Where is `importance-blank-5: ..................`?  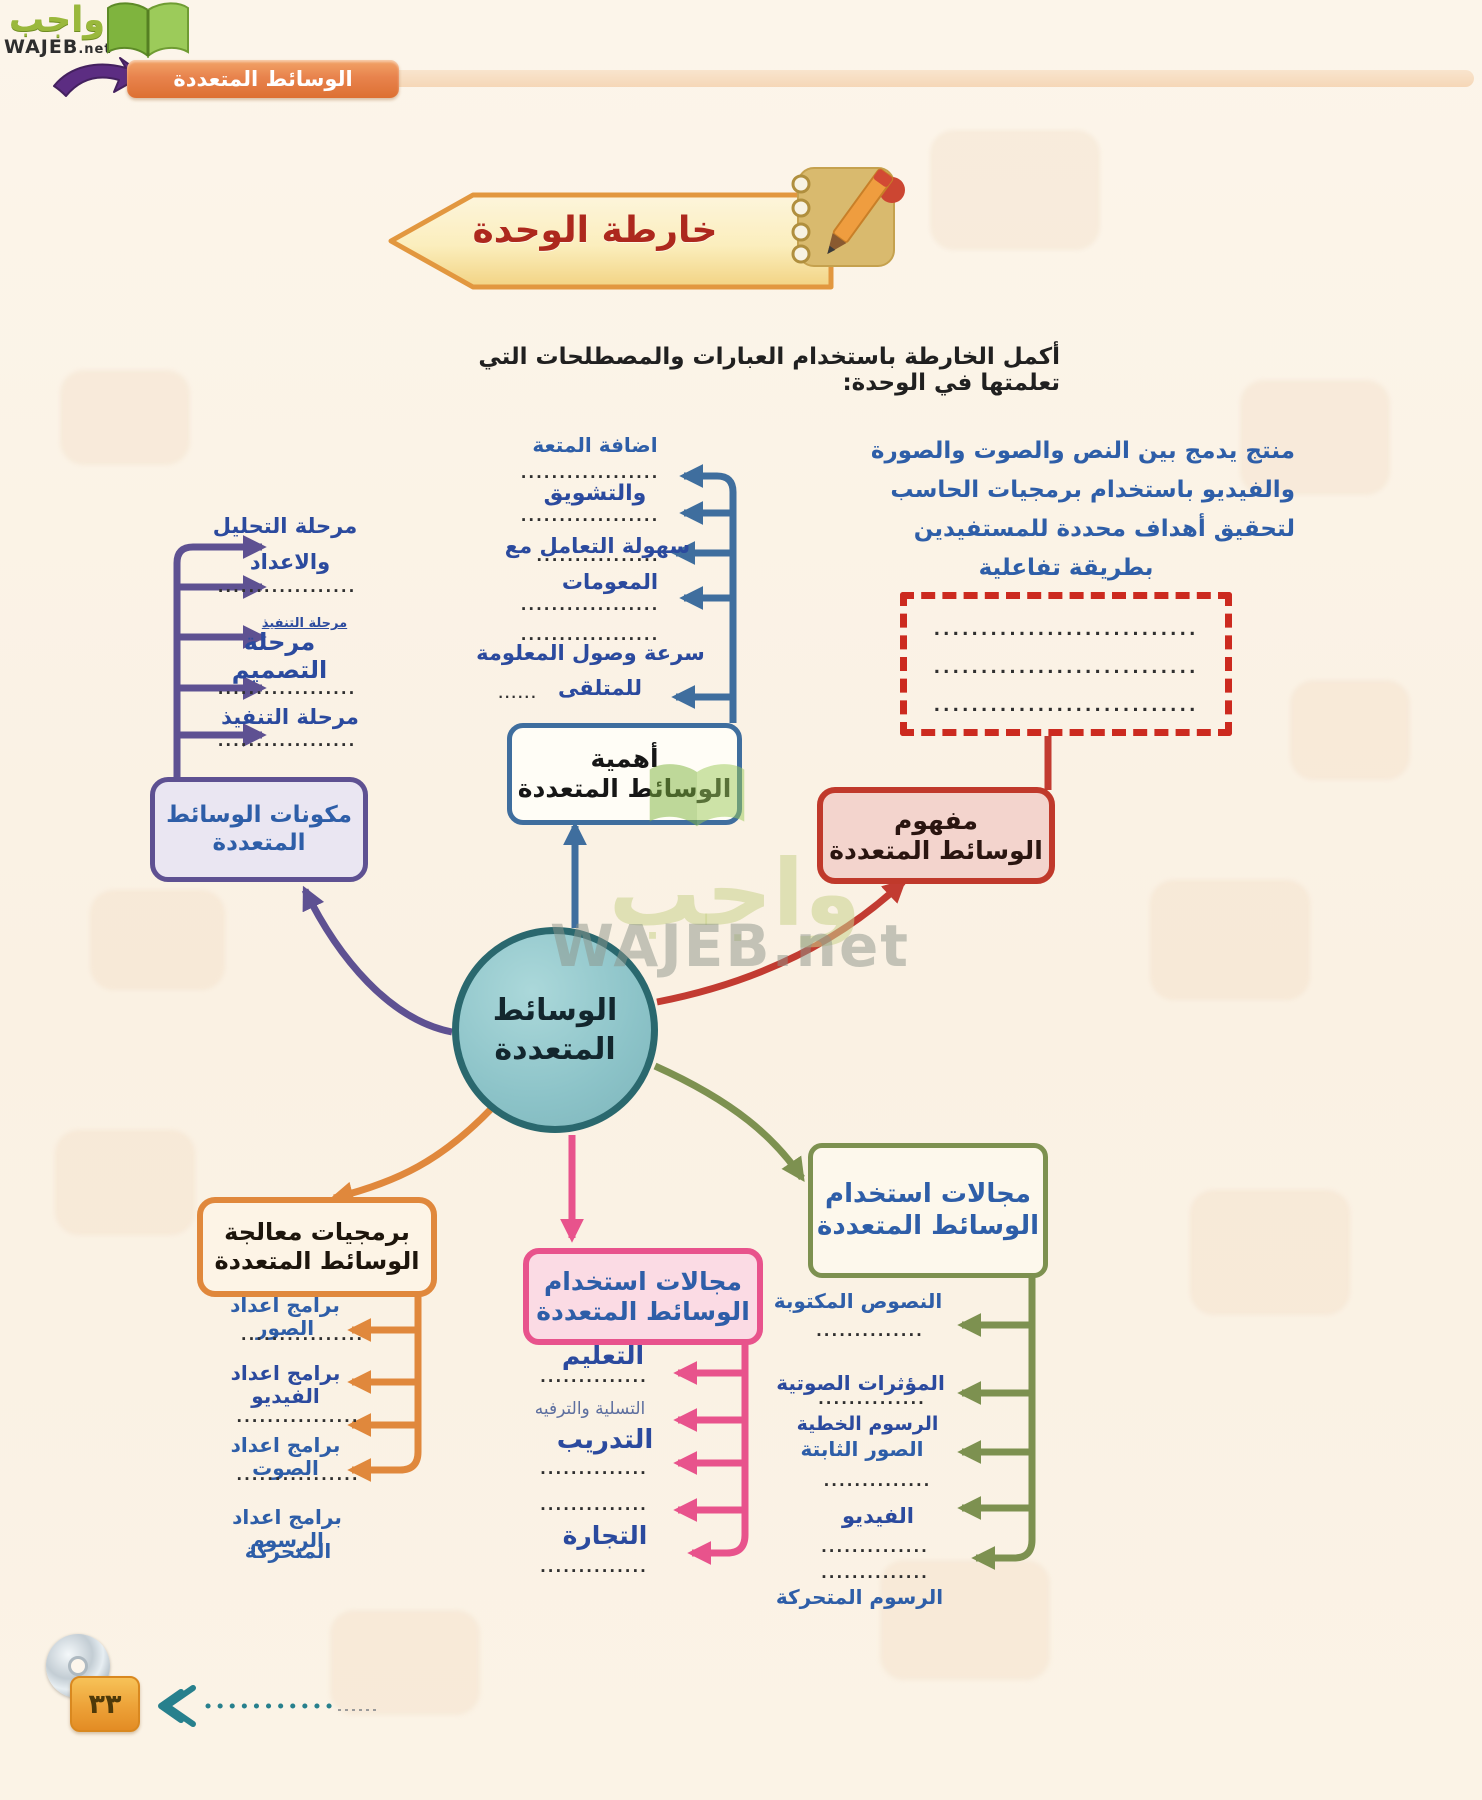 importance-blank-5: .................. is located at coordinates (590, 635).